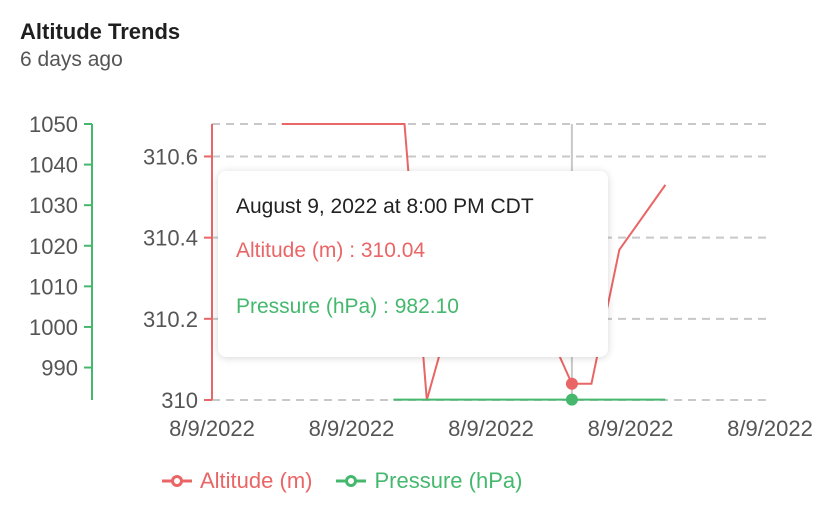 Image resolution: width=836 pixels, height=522 pixels. I want to click on x-tick-label-2: 8/9/2022, so click(491, 428).